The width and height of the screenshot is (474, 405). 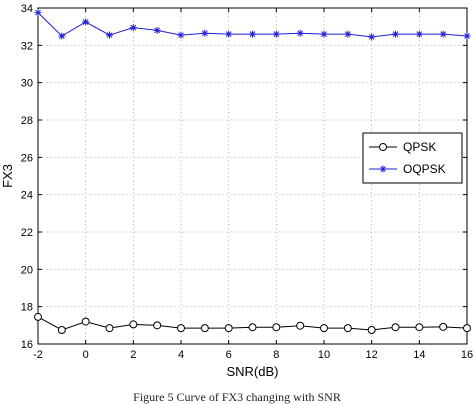 What do you see at coordinates (27, 158) in the screenshot?
I see `y-tick-label: 26` at bounding box center [27, 158].